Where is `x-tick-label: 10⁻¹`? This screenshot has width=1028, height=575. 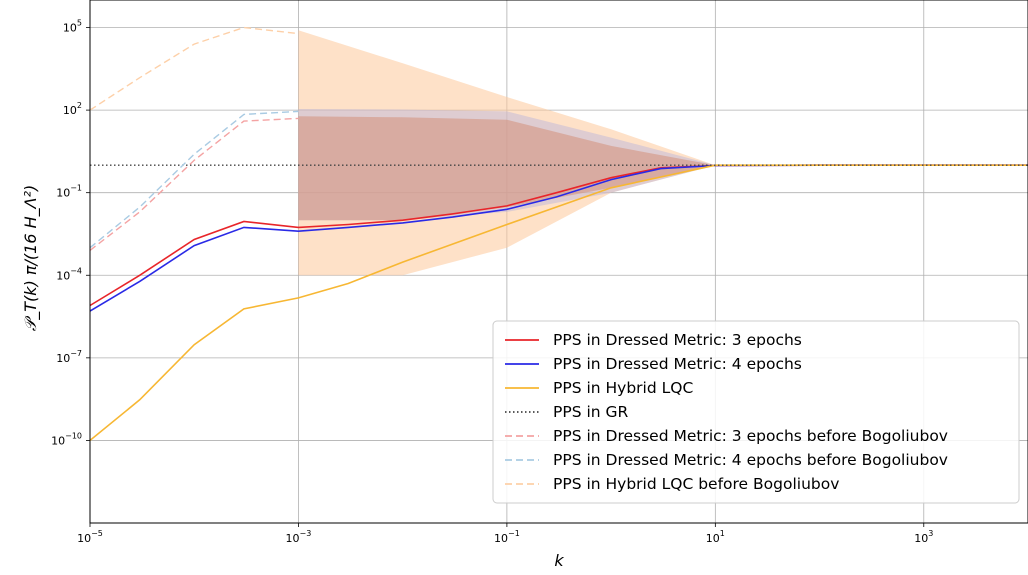 x-tick-label: 10⁻¹ is located at coordinates (507, 537).